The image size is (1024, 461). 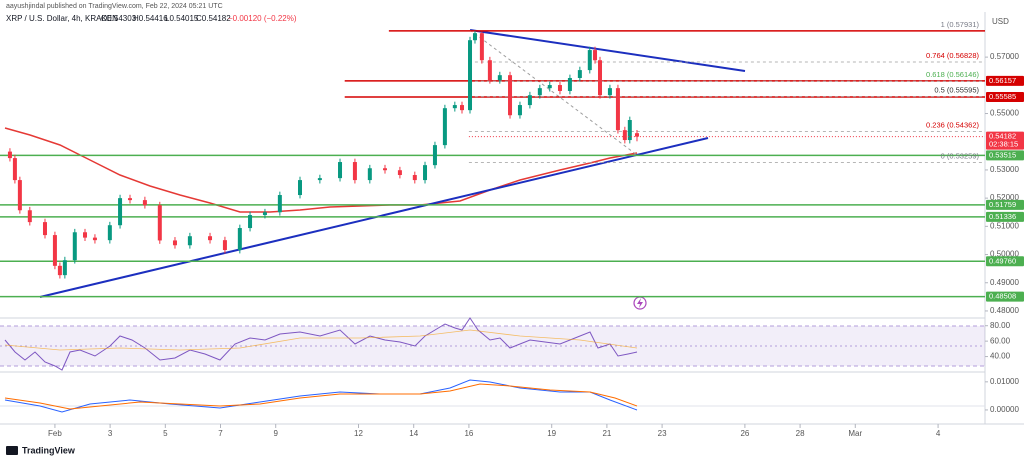 What do you see at coordinates (1004, 197) in the screenshot?
I see `y-tick-label: 0.52000` at bounding box center [1004, 197].